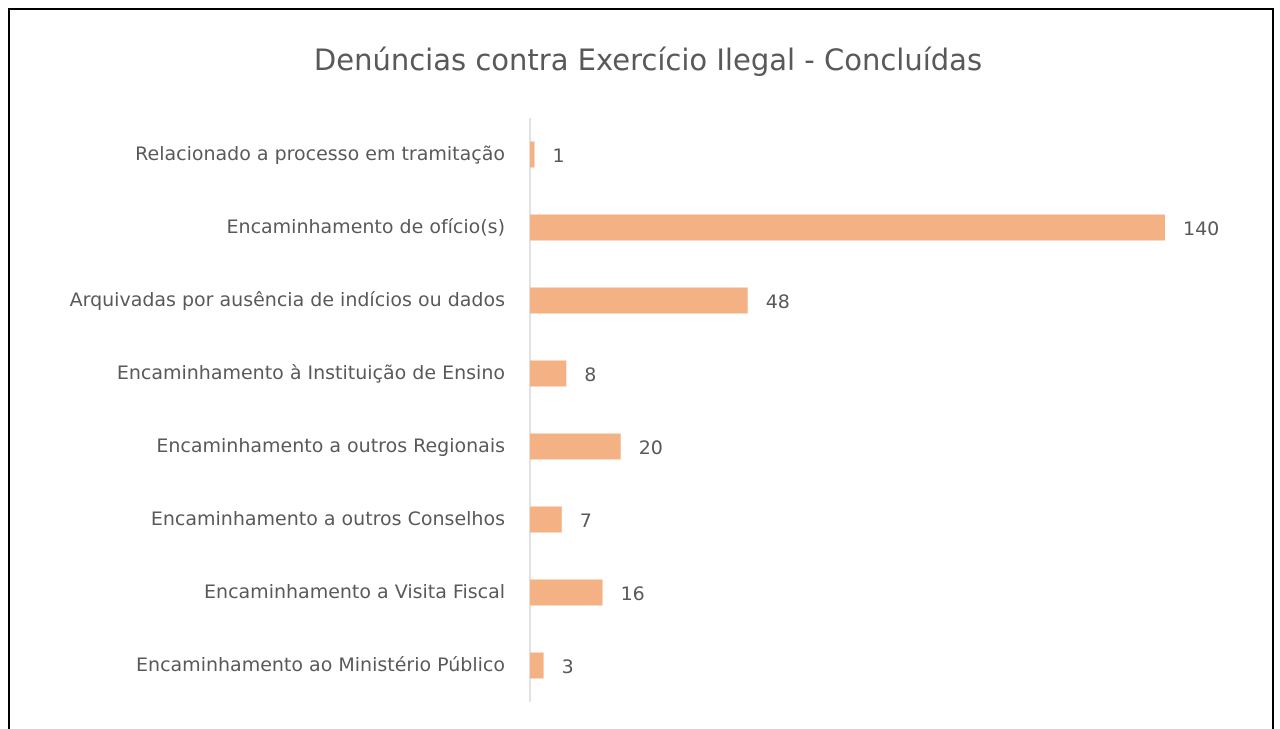 This screenshot has height=729, width=1280. Describe the element at coordinates (330, 446) in the screenshot. I see `category-label: Encaminhamento a outros Regionais` at that location.